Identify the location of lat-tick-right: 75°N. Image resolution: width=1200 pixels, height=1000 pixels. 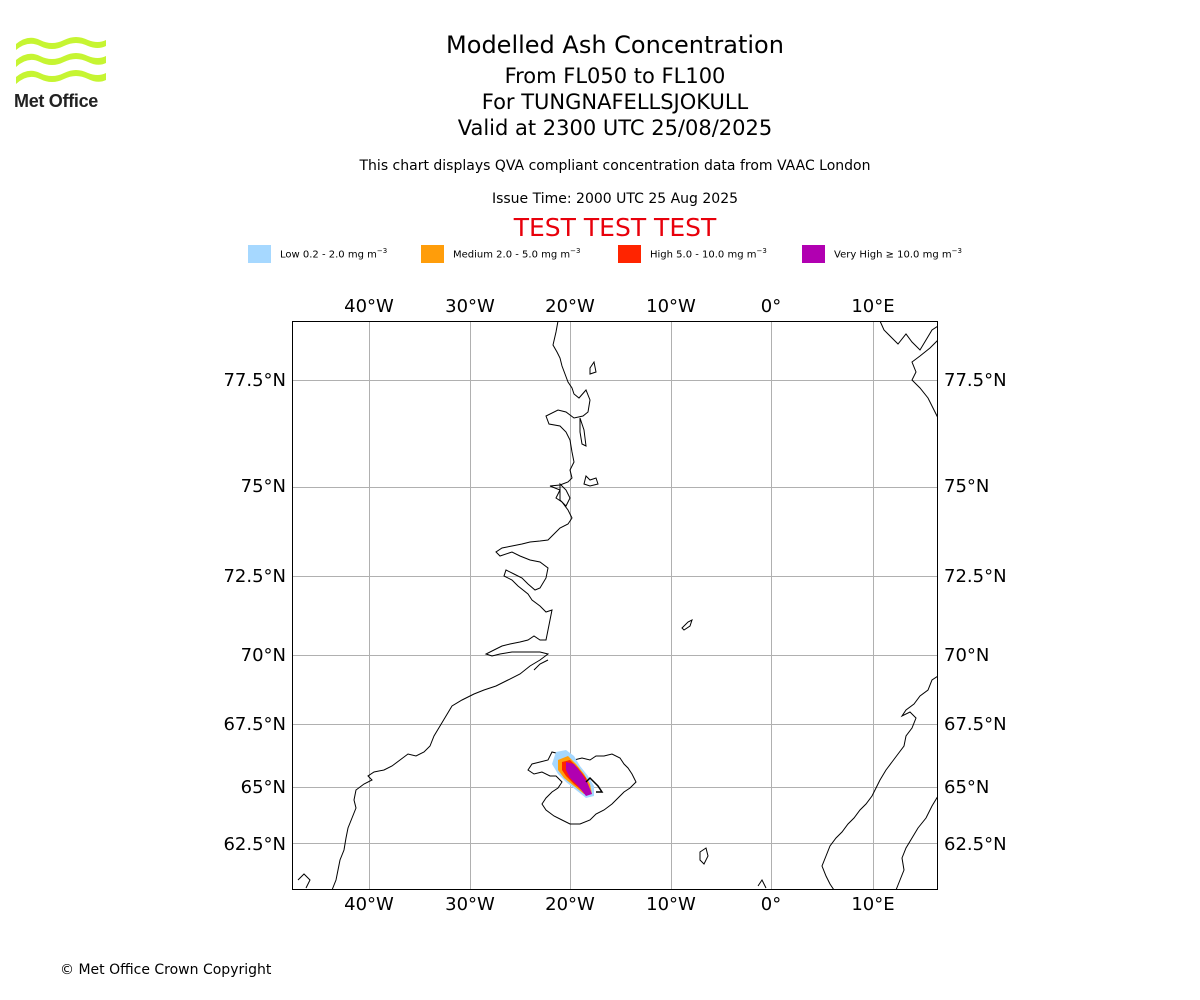
(966, 486).